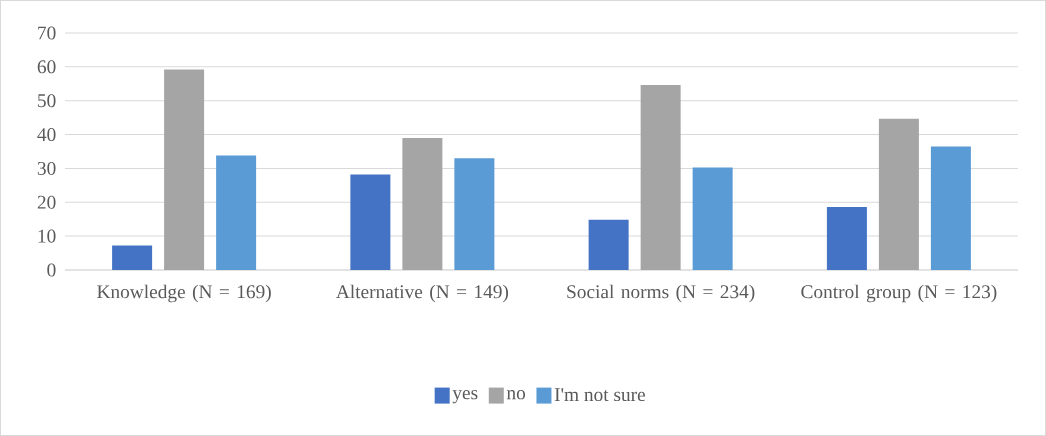  I want to click on y-tick-label: 60, so click(46, 67).